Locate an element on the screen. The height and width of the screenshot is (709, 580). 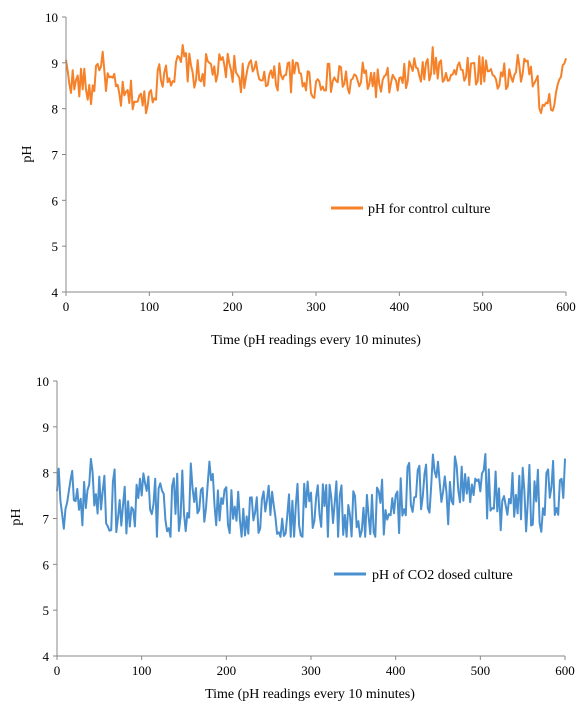
chart-2-y-axis-title: pH is located at coordinates (16, 516).